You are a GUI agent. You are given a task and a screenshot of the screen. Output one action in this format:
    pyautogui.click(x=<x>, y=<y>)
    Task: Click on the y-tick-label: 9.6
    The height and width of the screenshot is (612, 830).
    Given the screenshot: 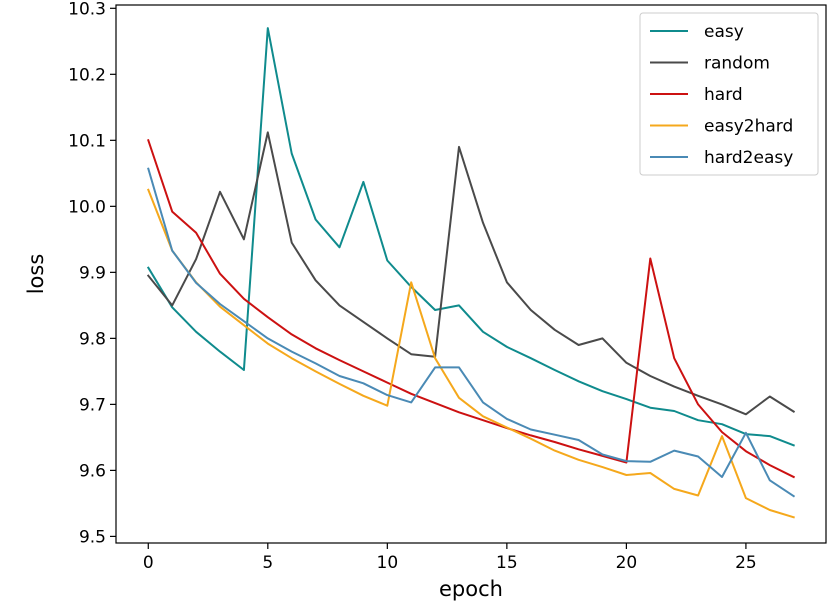 What is the action you would take?
    pyautogui.click(x=92, y=471)
    